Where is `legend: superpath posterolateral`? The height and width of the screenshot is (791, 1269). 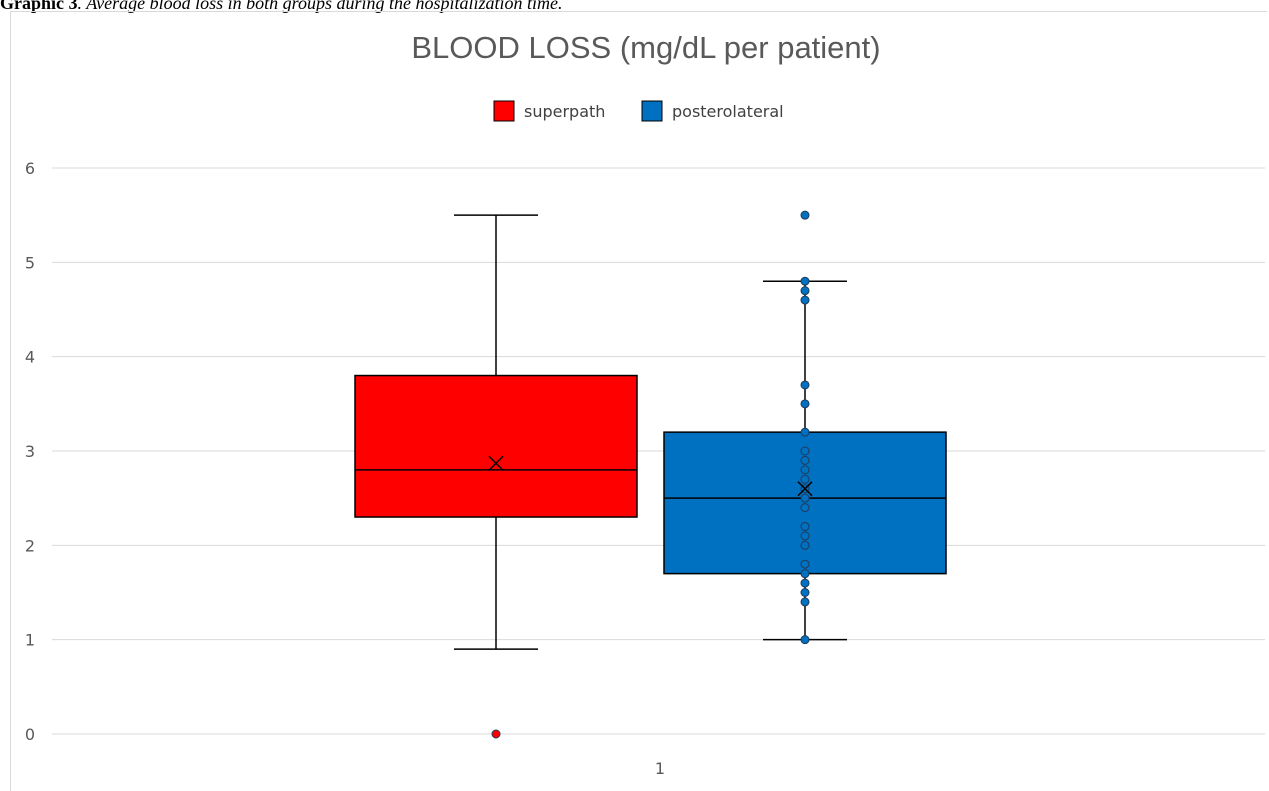 legend: superpath posterolateral is located at coordinates (638, 111).